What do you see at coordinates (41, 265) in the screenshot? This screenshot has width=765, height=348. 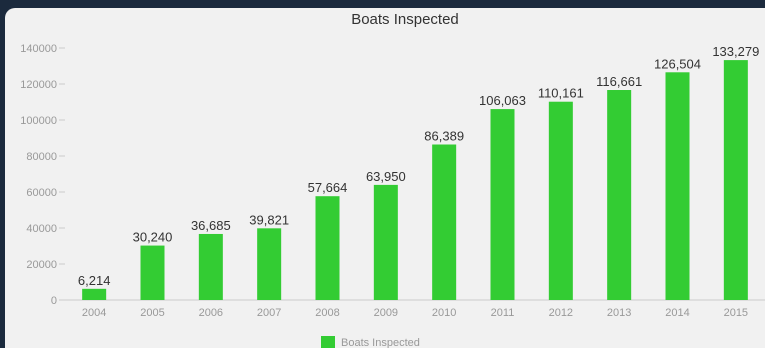 I see `y-tick-label: 20000` at bounding box center [41, 265].